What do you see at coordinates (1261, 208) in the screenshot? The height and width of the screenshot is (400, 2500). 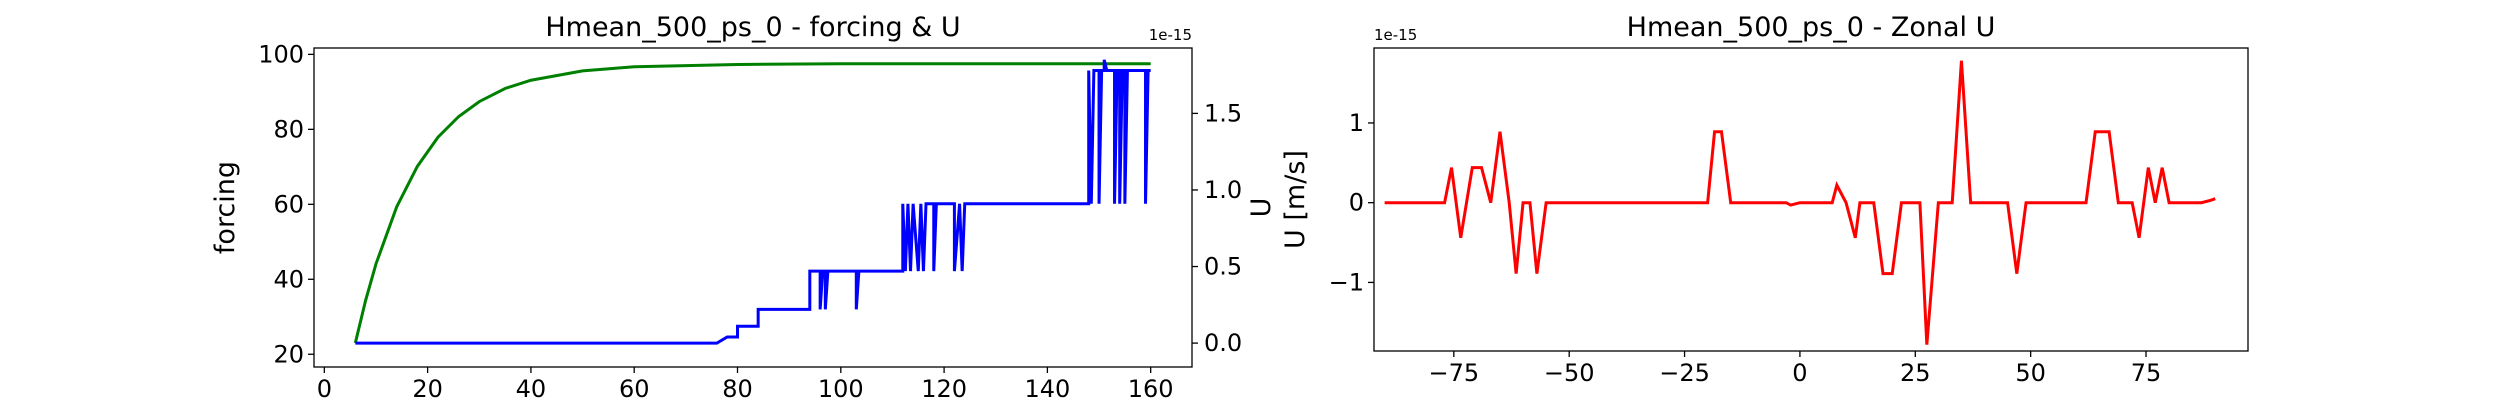 I see `y2-axis-label: U` at bounding box center [1261, 208].